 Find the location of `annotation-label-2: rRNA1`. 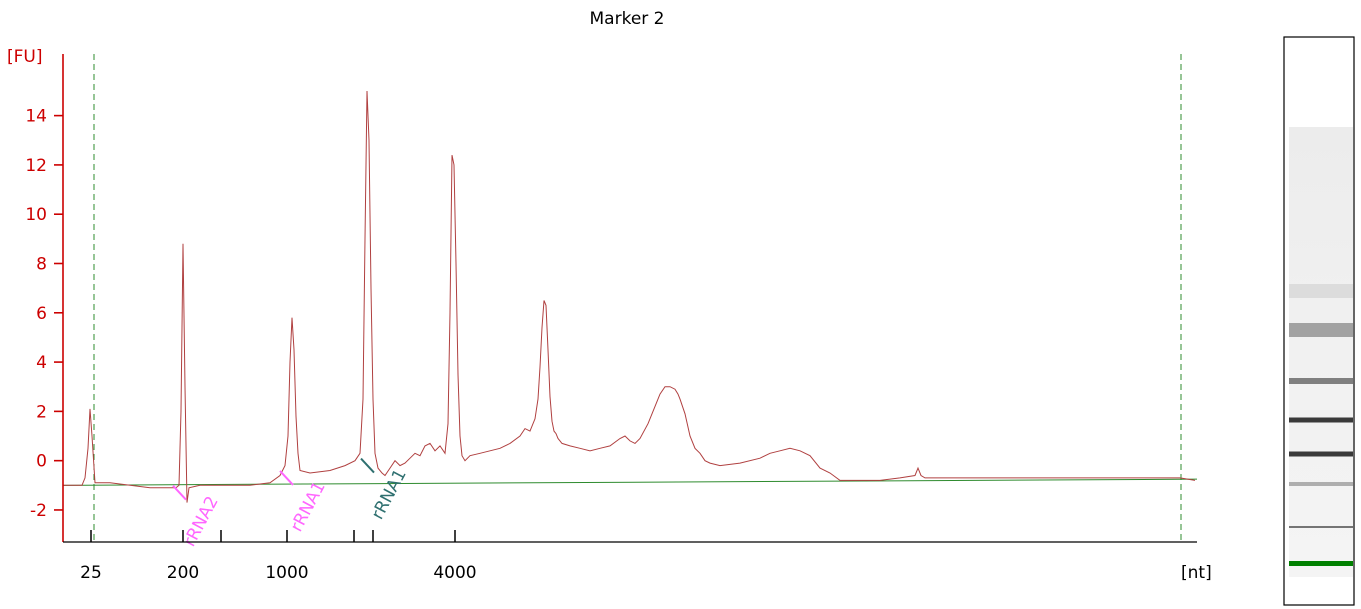

annotation-label-2: rRNA1 is located at coordinates (308, 506).